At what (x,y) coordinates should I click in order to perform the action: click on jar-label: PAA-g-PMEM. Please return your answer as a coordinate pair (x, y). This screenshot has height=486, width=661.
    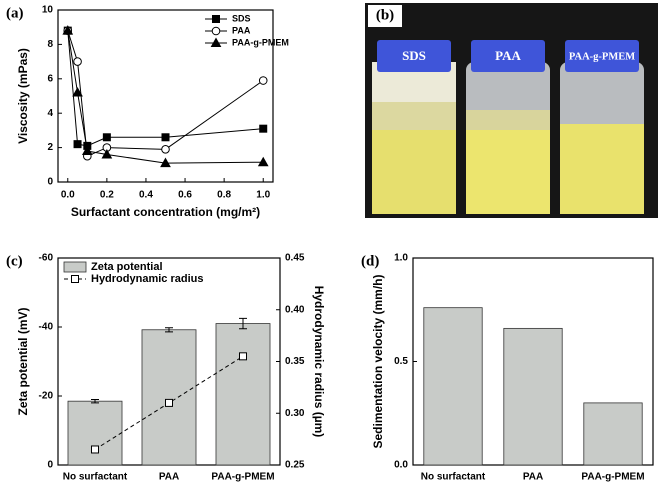
    Looking at the image, I should click on (602, 56).